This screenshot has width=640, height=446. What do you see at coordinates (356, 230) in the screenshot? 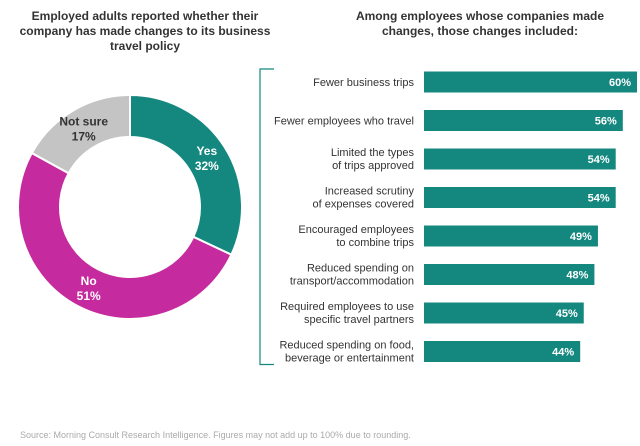
I see `bar-category-label: Encouraged employees` at bounding box center [356, 230].